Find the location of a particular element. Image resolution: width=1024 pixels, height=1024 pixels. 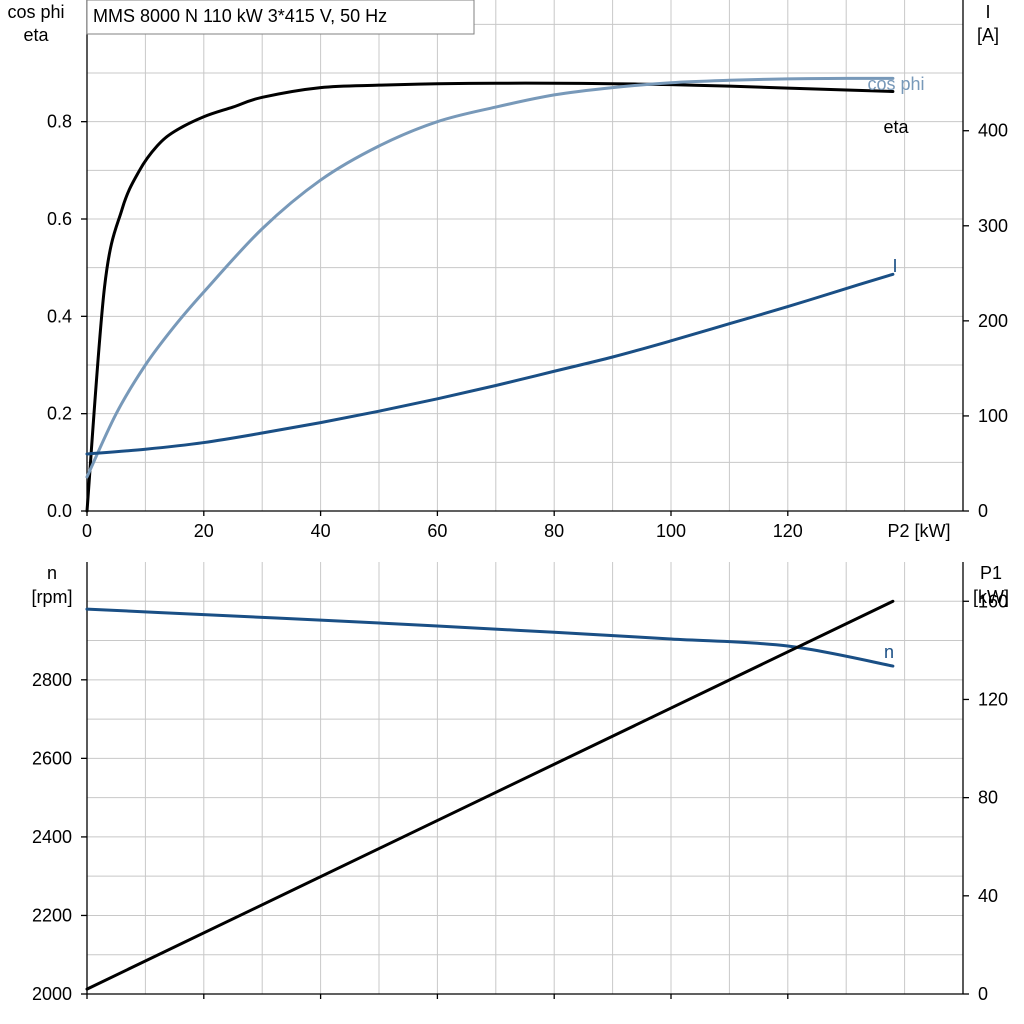

x-tick-label: 60 is located at coordinates (437, 531).